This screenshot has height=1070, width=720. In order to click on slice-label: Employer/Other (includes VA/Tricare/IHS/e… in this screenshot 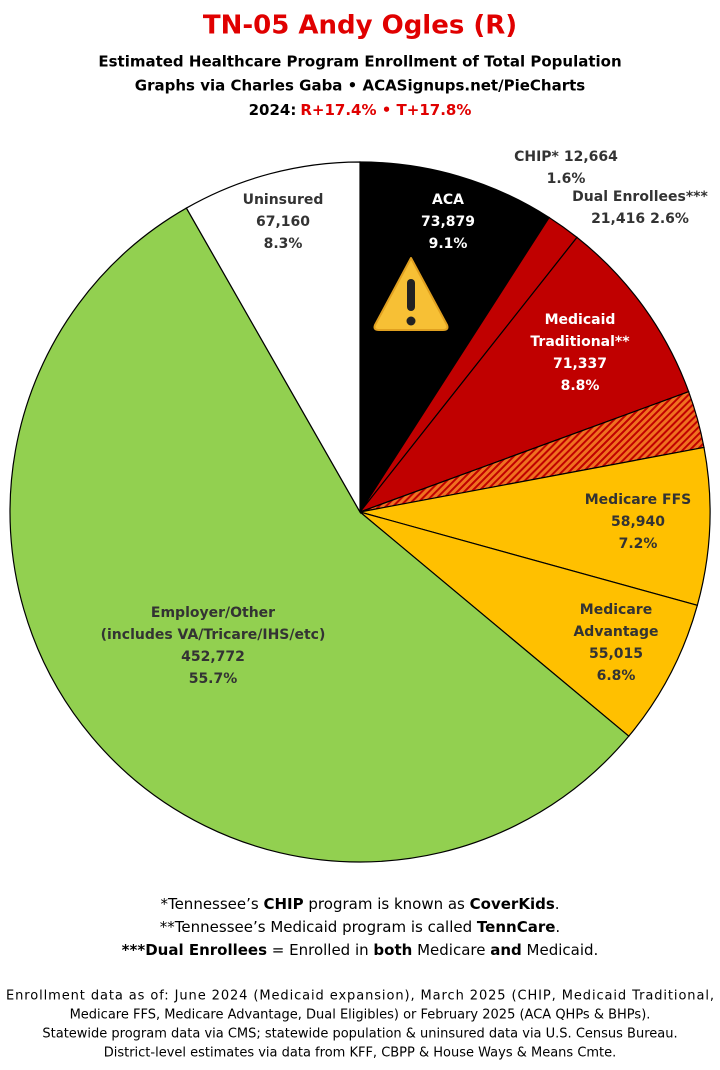, I will do `click(213, 624)`.